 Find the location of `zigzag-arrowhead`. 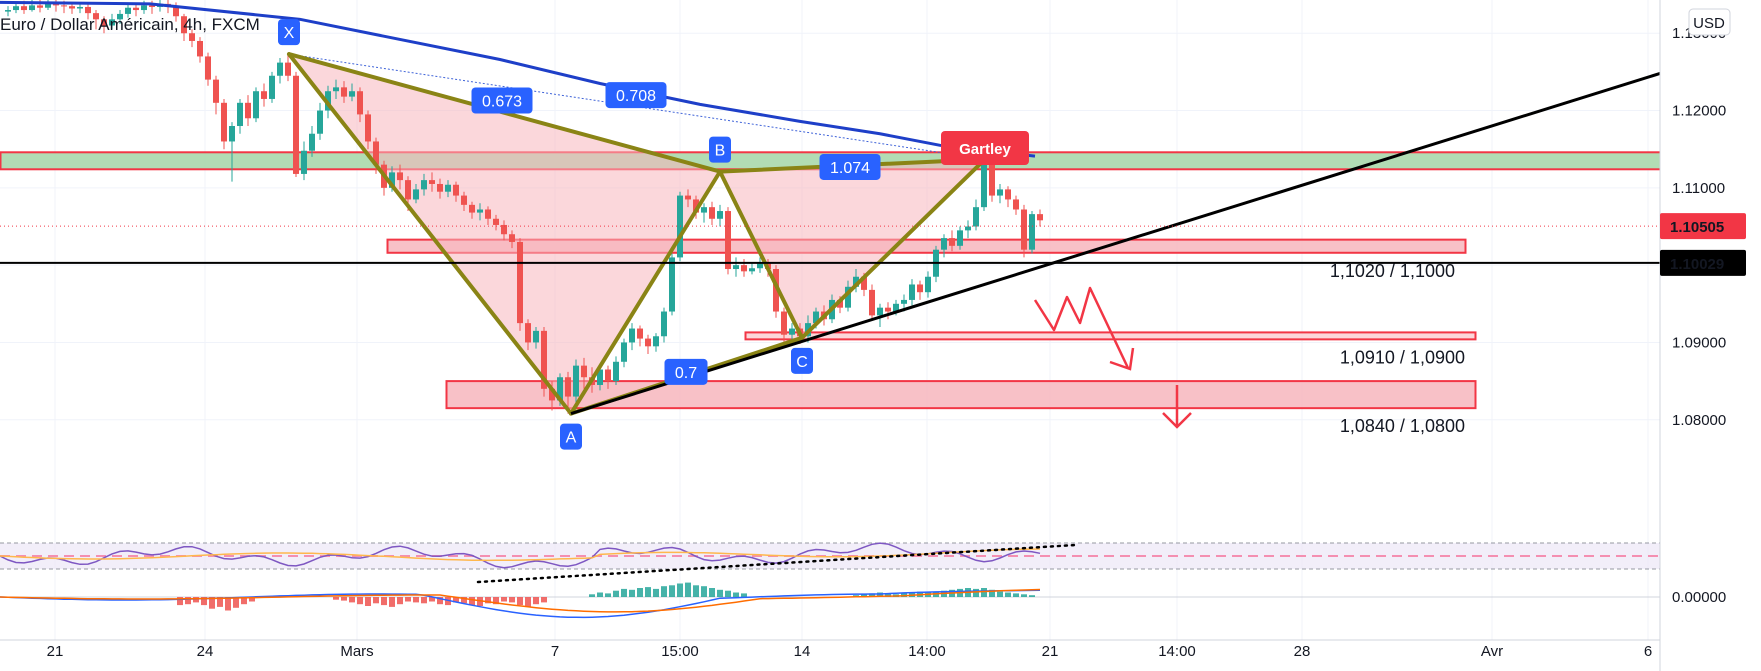

zigzag-arrowhead is located at coordinates (1122, 359).